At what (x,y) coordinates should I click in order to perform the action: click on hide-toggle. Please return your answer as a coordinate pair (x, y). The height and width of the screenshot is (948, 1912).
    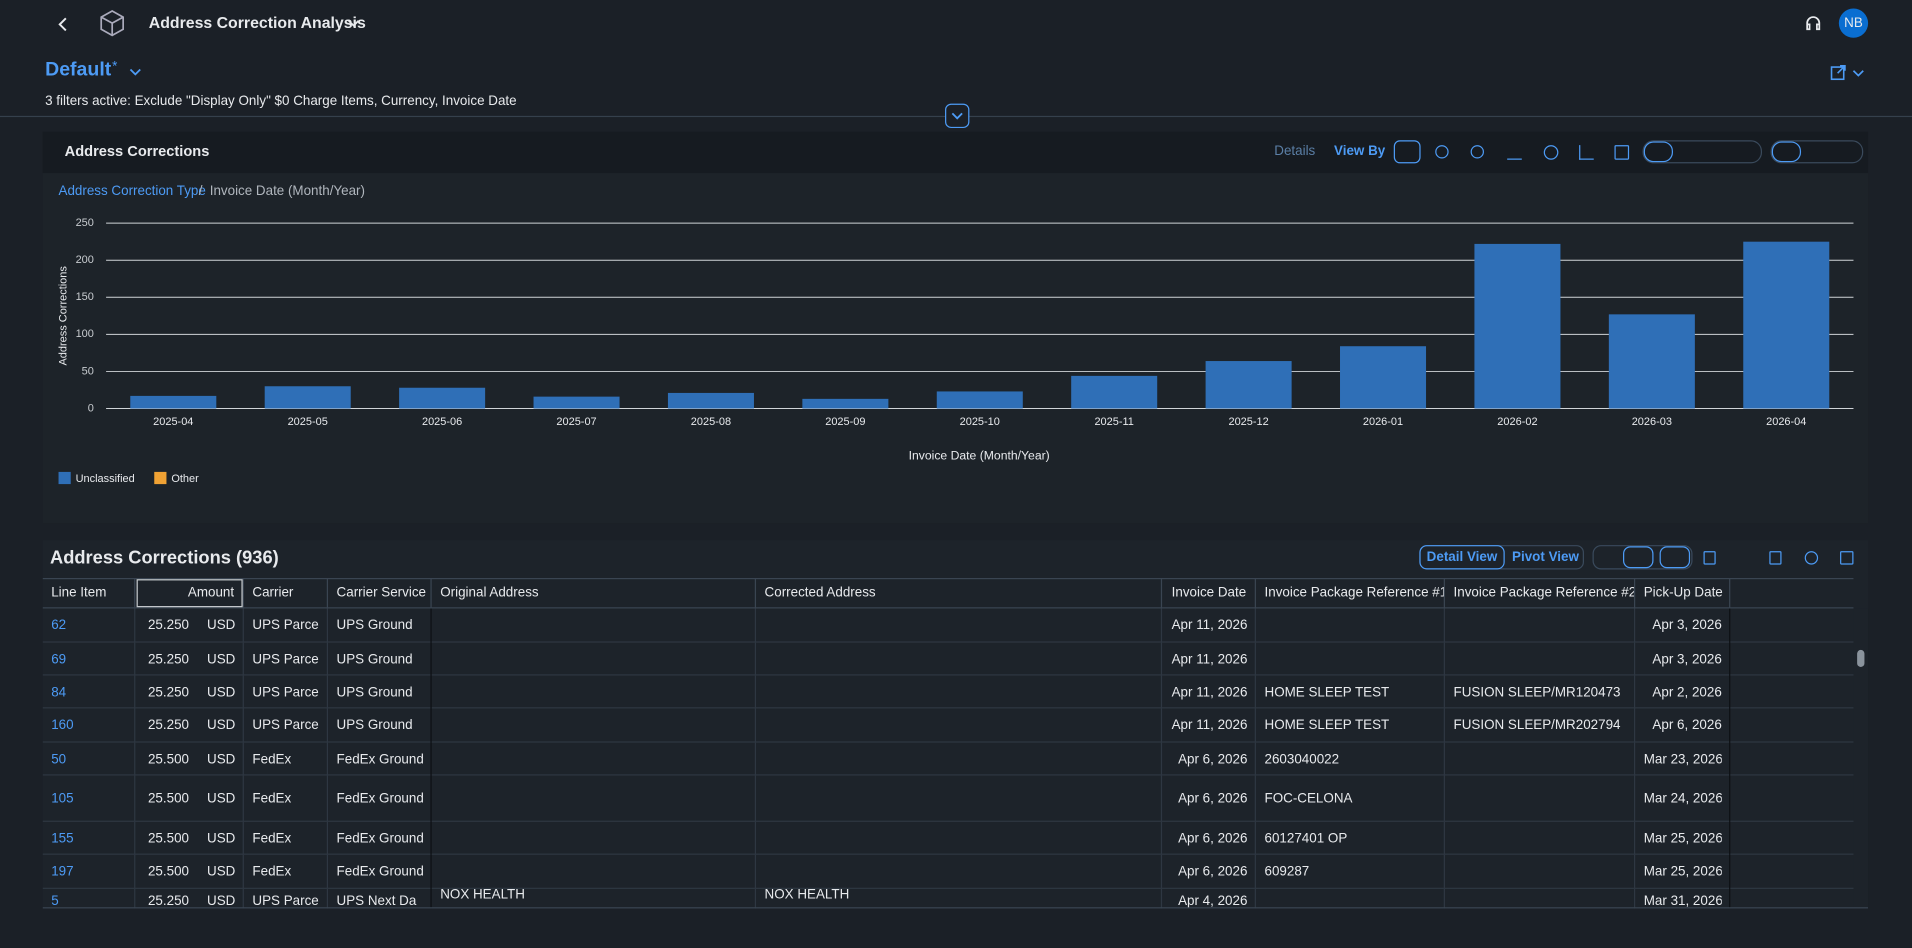
    Looking at the image, I should click on (1638, 557).